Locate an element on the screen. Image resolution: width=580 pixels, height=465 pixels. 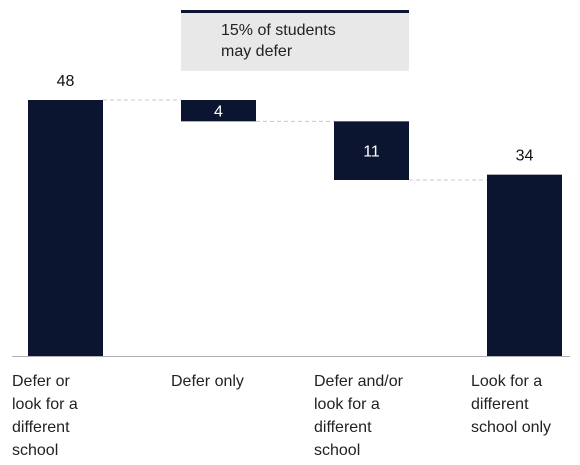
annotation-text: may defer is located at coordinates (257, 51).